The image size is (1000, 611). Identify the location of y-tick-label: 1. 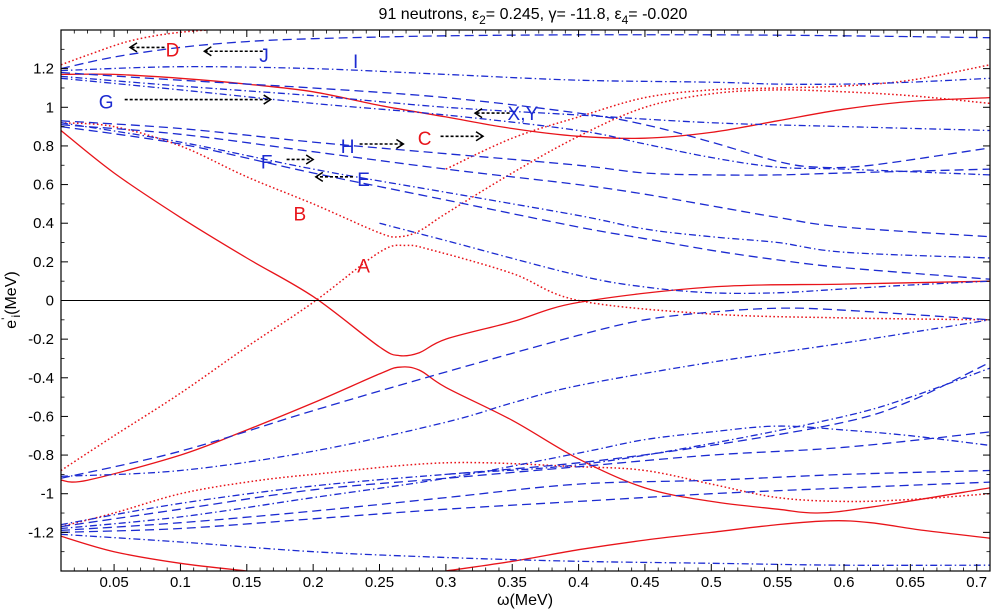
(50, 107).